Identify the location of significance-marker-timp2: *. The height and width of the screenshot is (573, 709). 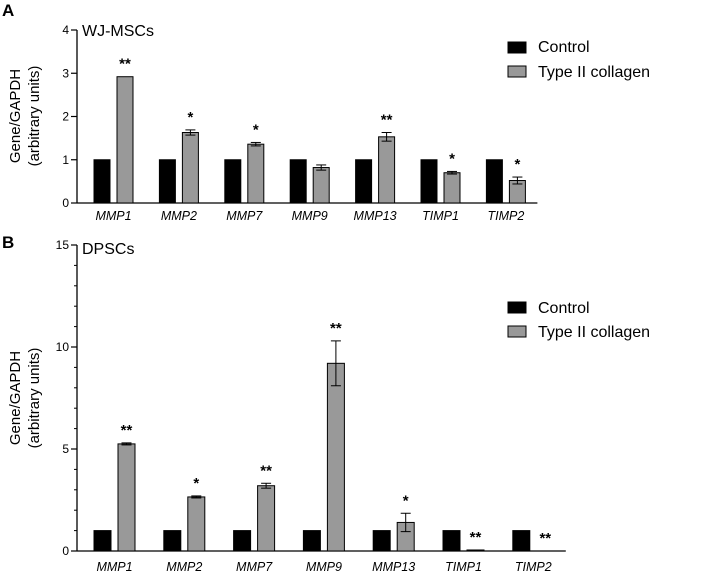
(517, 164).